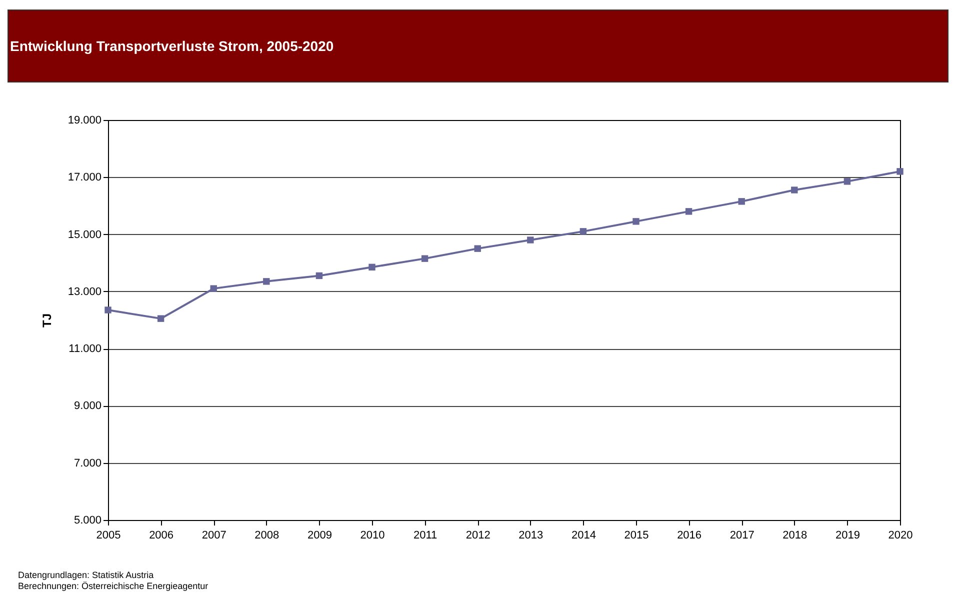 This screenshot has width=956, height=601. Describe the element at coordinates (689, 536) in the screenshot. I see `x-tick-label: 2016` at that location.